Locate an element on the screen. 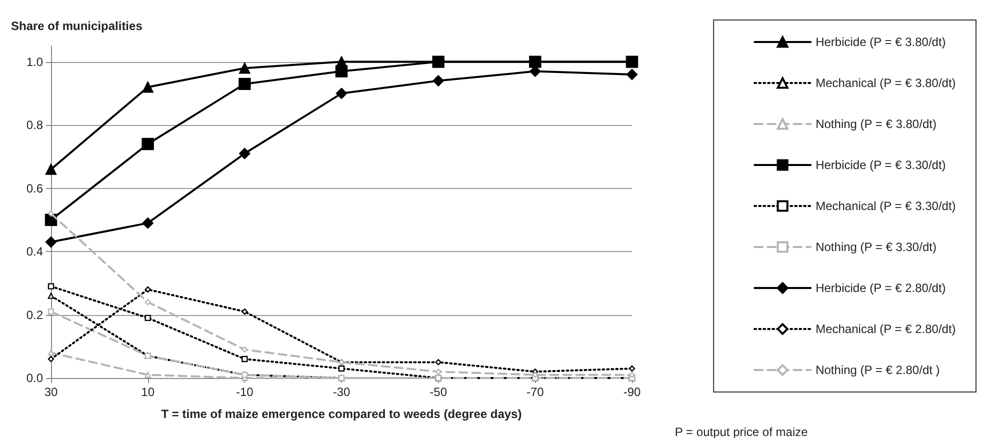  y-tick-label: 0.0 is located at coordinates (35, 378).